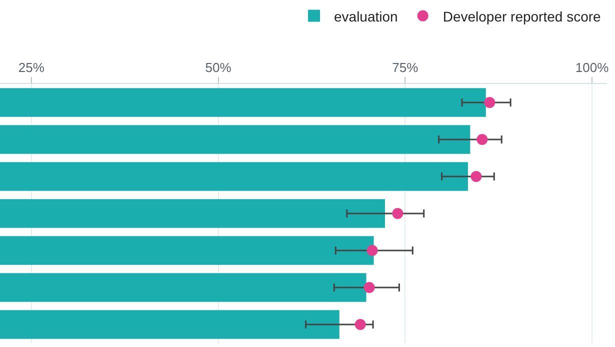 Image resolution: width=615 pixels, height=347 pixels. What do you see at coordinates (592, 67) in the screenshot?
I see `x-tick-label: 100%` at bounding box center [592, 67].